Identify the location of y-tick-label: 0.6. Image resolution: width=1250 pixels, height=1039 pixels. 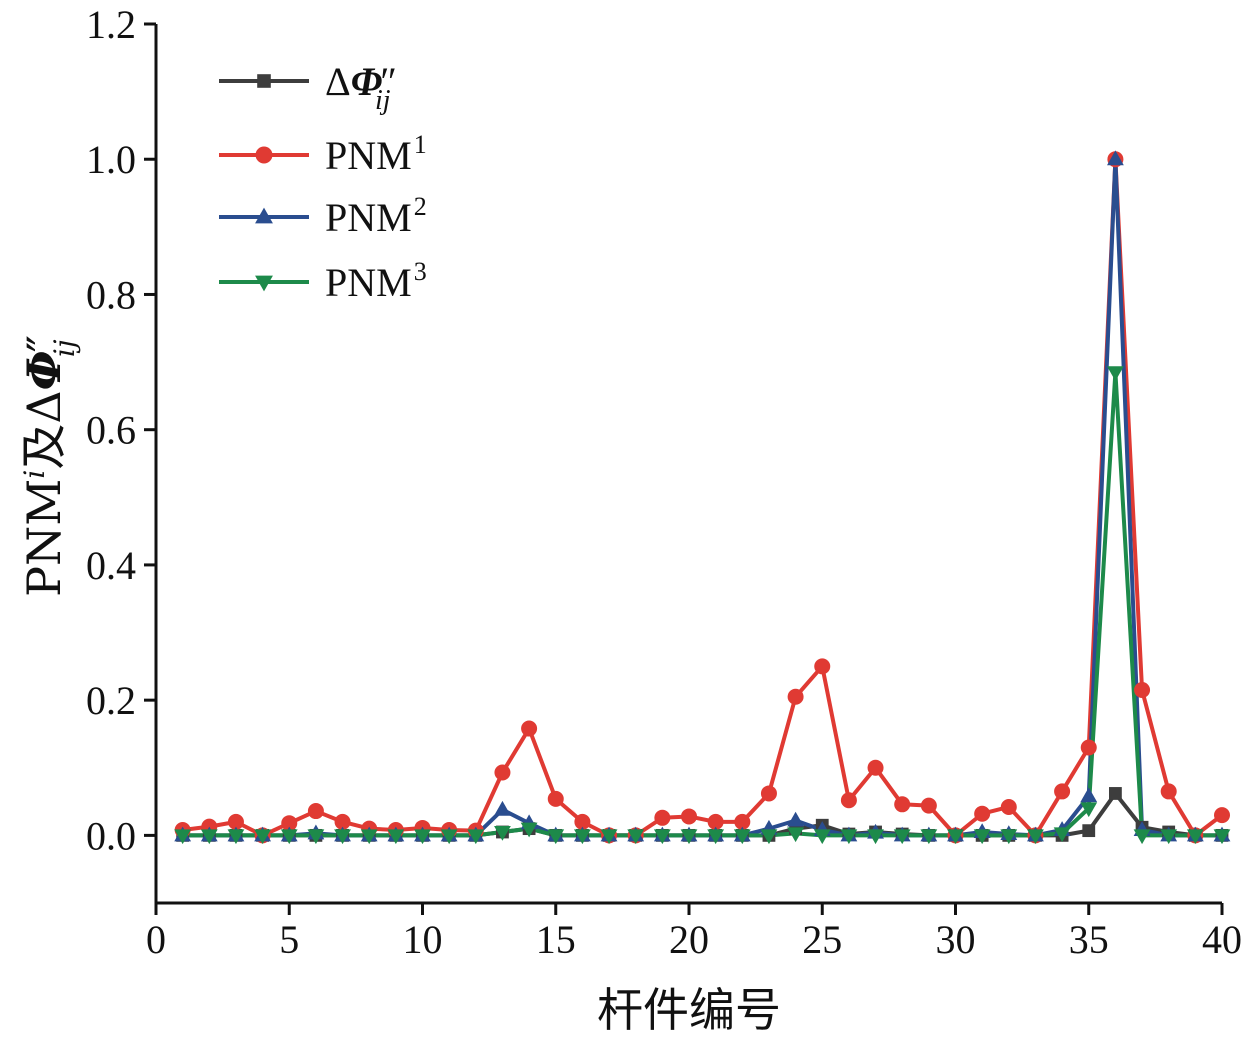
(111, 430).